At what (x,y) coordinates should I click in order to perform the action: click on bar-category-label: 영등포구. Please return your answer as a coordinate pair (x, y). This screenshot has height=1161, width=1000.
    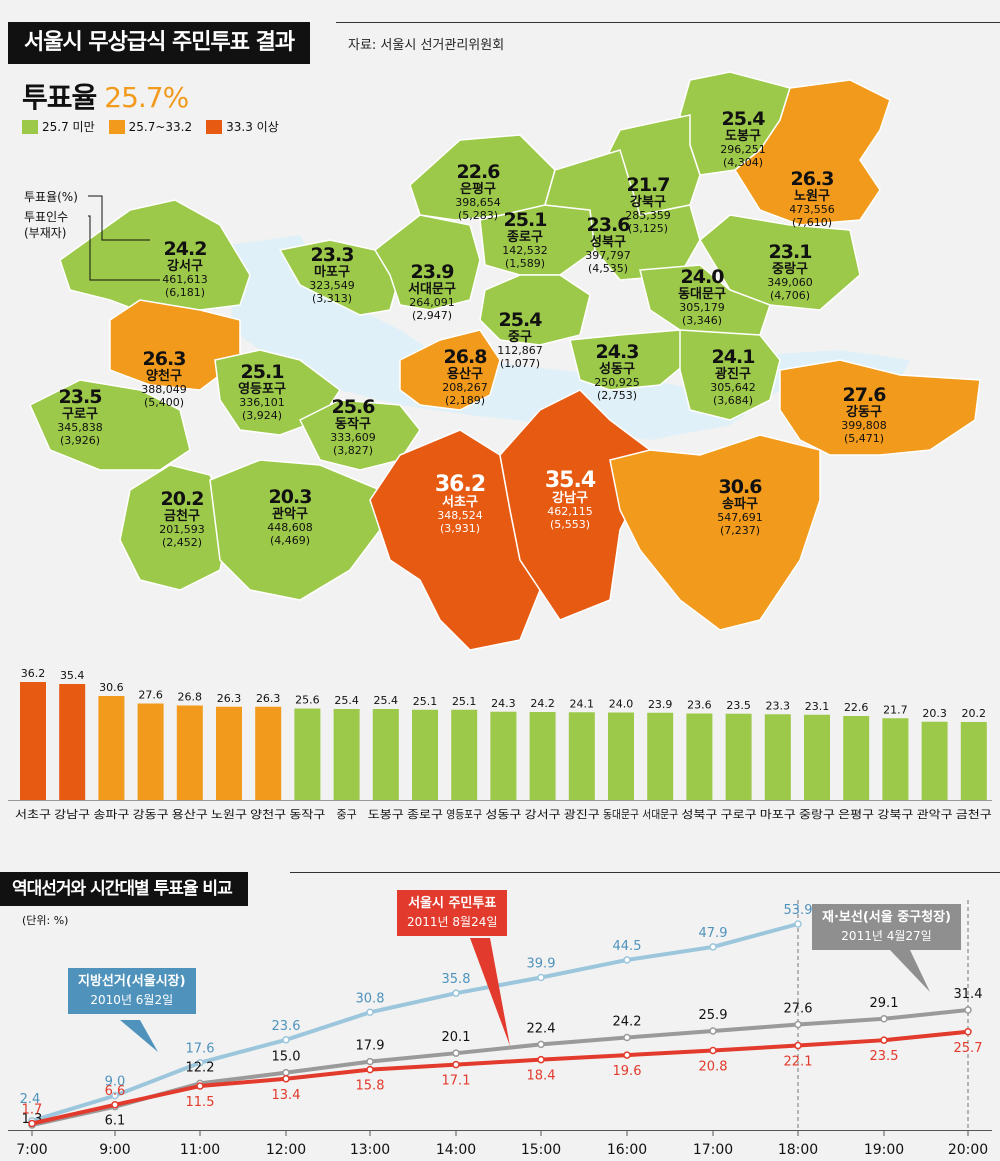
    Looking at the image, I should click on (464, 814).